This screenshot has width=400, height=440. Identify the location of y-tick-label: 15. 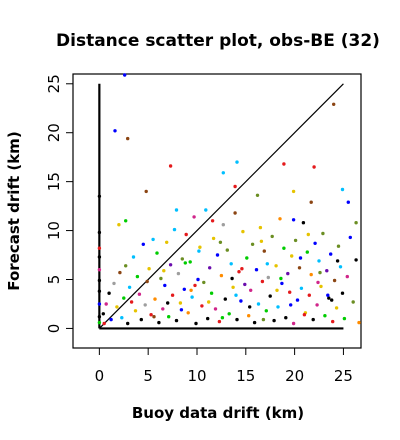
(54, 181).